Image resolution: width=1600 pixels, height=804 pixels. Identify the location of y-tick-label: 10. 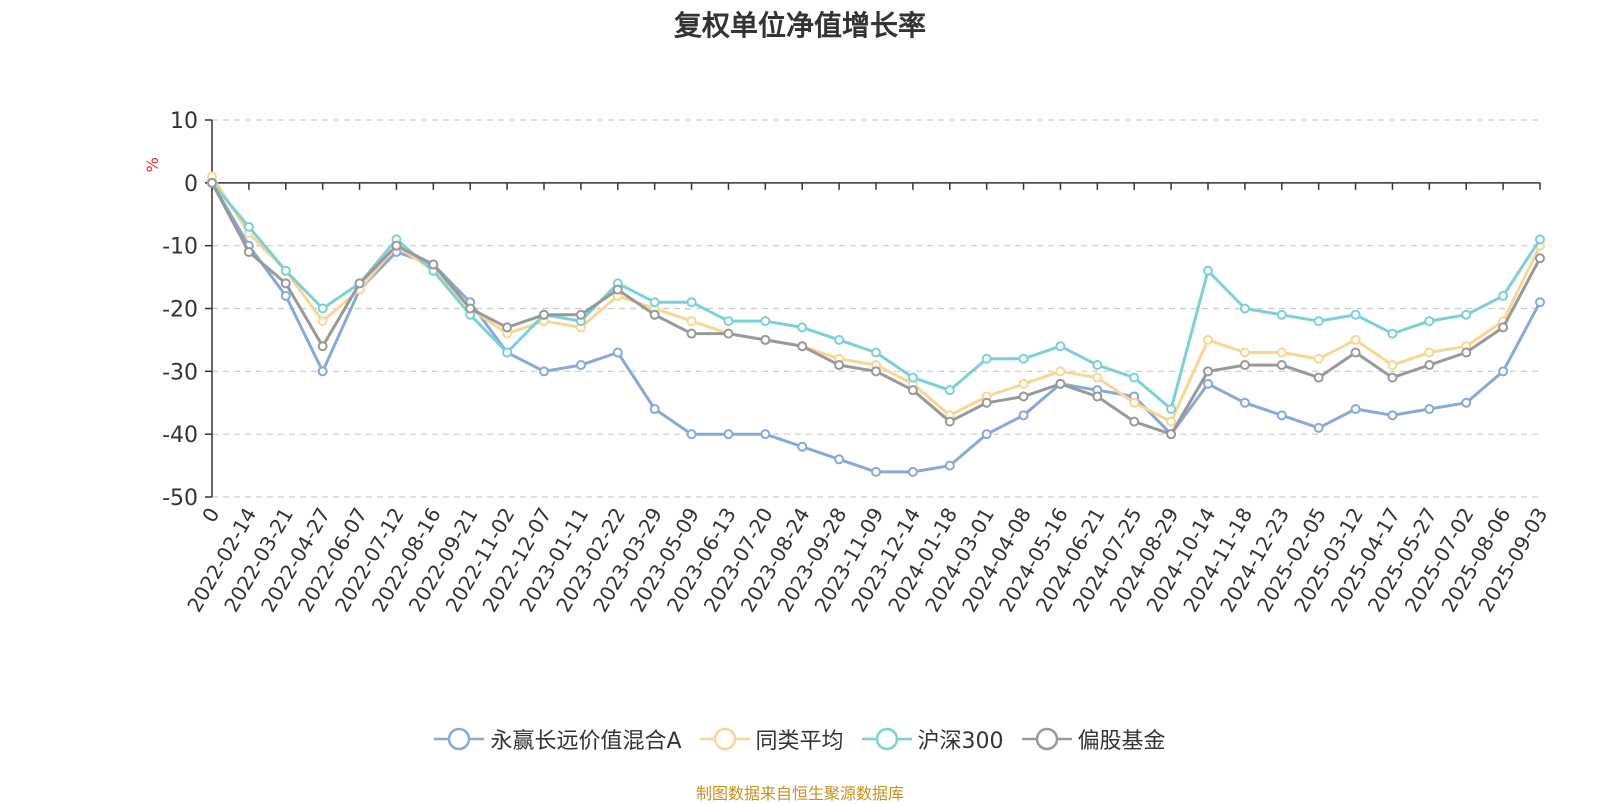
(184, 121).